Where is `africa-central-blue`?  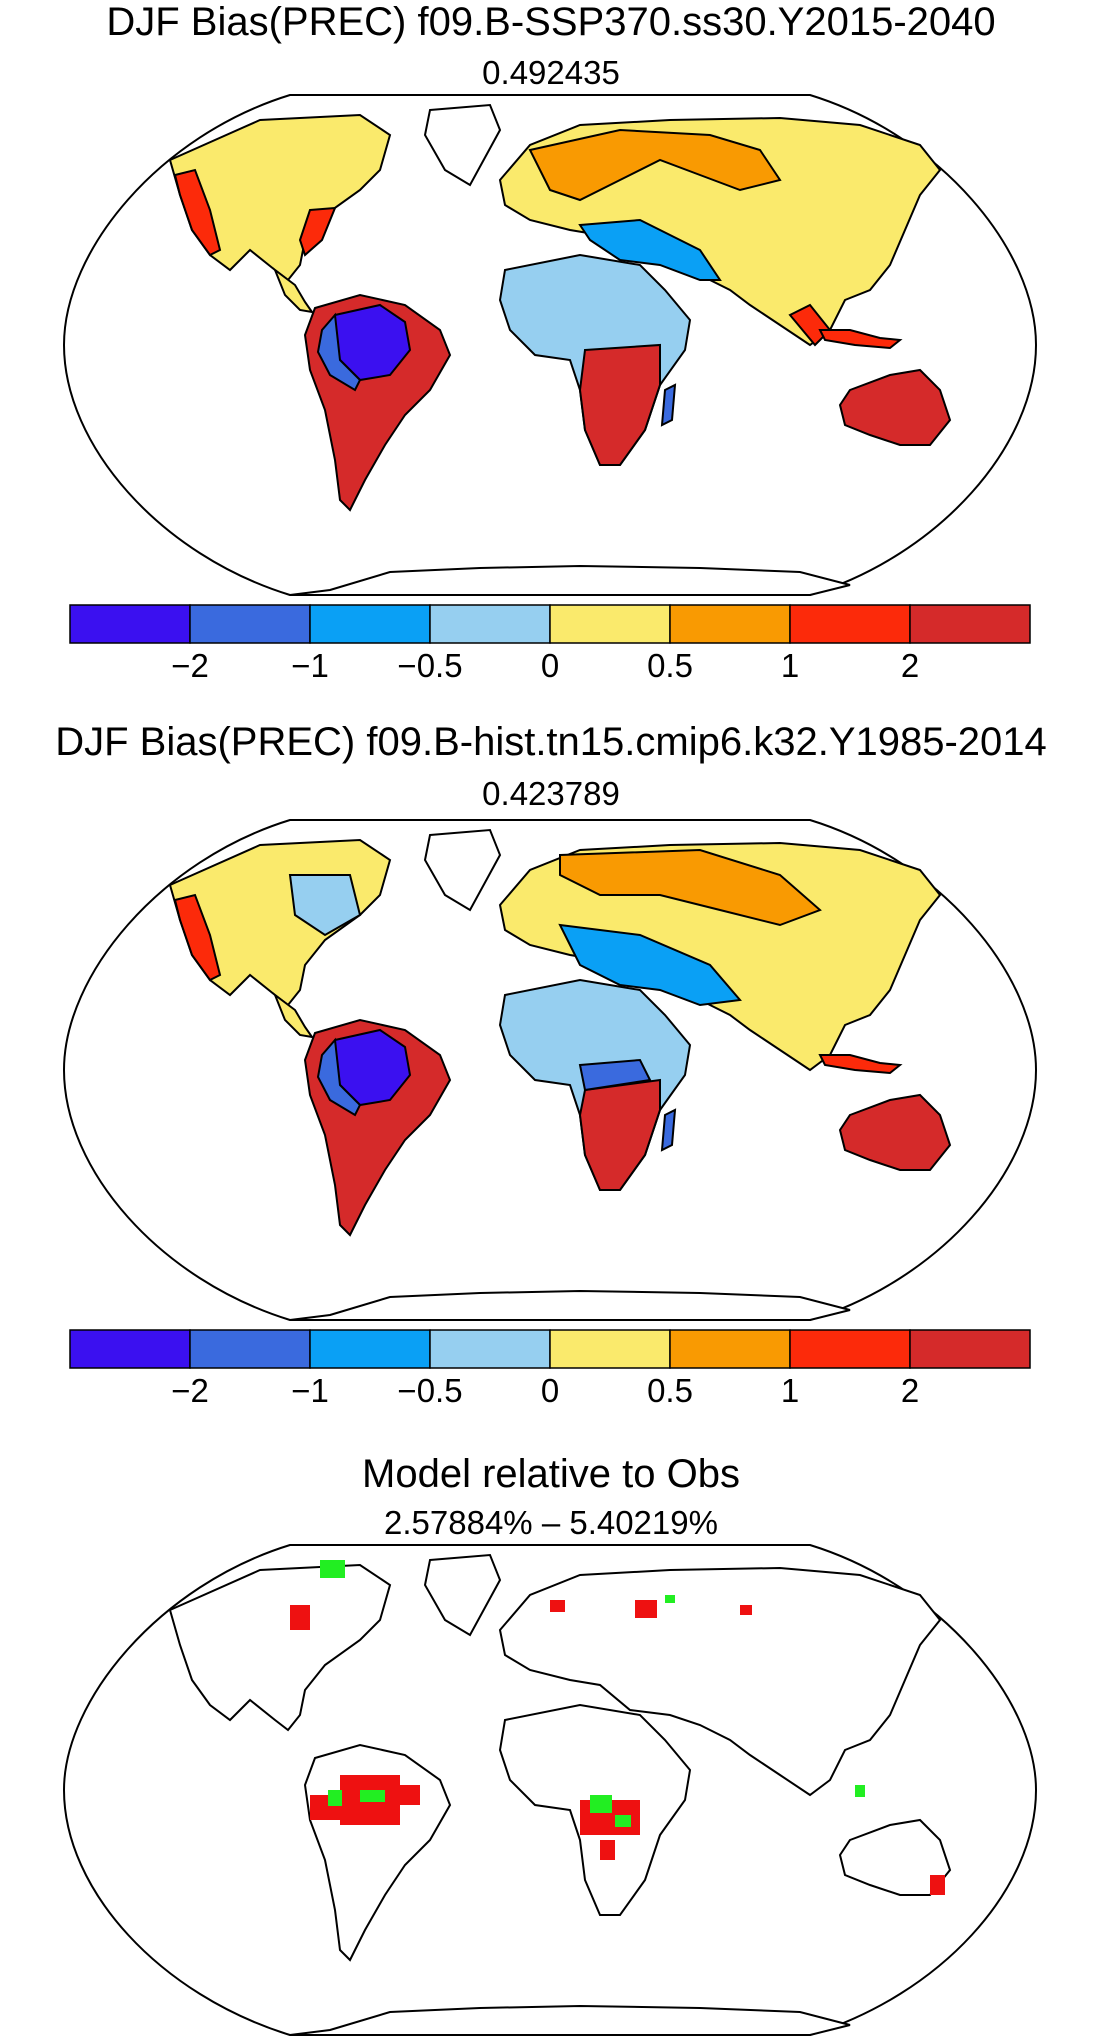 africa-central-blue is located at coordinates (615, 1075).